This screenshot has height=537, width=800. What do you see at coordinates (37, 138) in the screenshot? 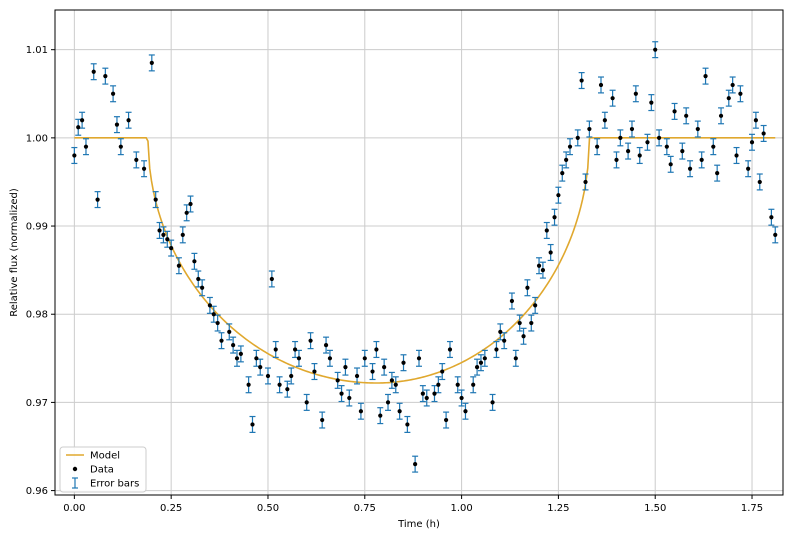
I see `y-tick-label: 1.00` at bounding box center [37, 138].